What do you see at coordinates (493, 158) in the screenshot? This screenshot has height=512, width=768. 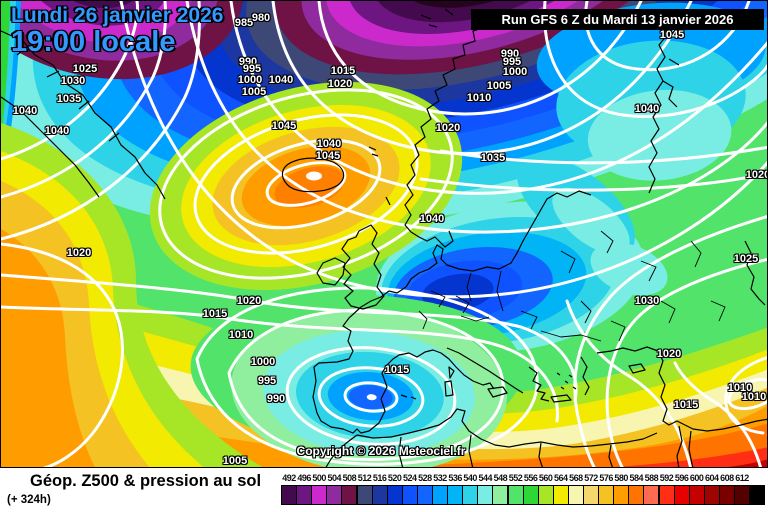 I see `pressure-label: 1035` at bounding box center [493, 158].